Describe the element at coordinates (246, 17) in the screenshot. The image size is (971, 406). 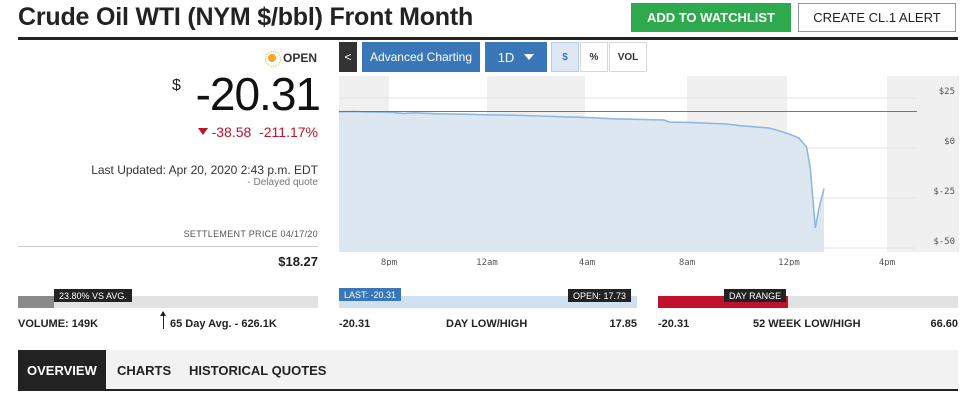
I see `page-title: Crude Oil WTI (NYM $/bbl) Front Month` at that location.